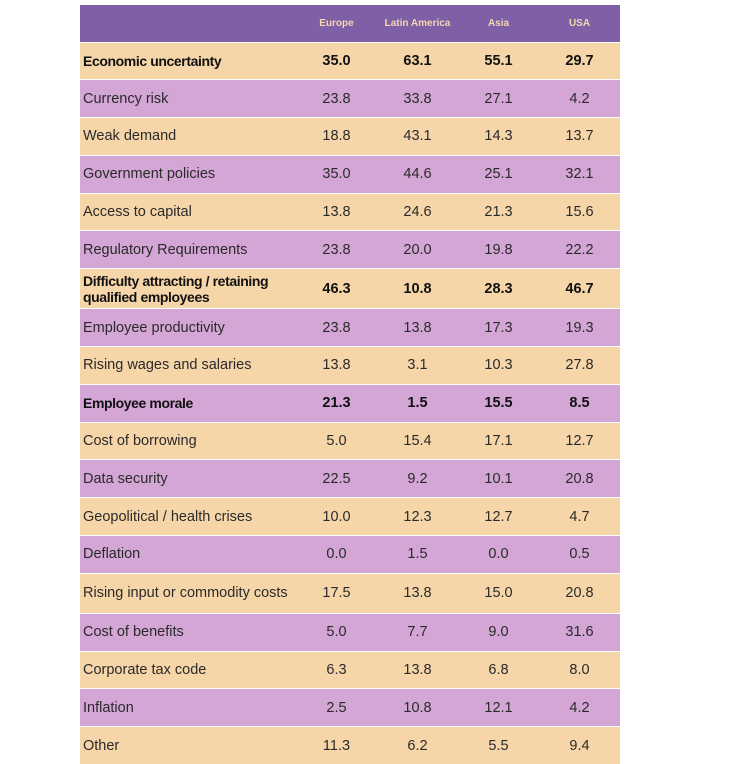 The image size is (754, 764). I want to click on cell-europe: 22.5, so click(336, 478).